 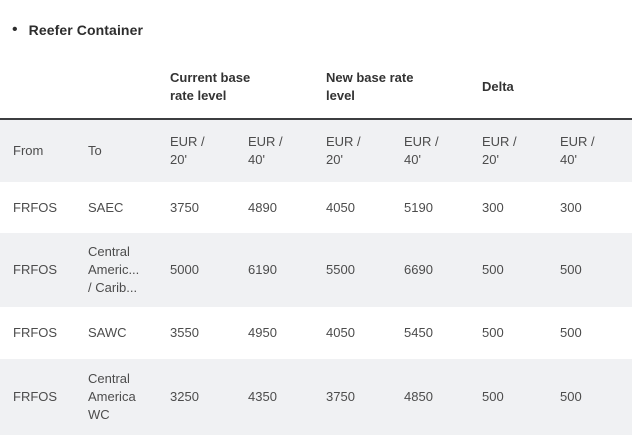 I want to click on column-header-current-20: EUR / 20', so click(x=187, y=150).